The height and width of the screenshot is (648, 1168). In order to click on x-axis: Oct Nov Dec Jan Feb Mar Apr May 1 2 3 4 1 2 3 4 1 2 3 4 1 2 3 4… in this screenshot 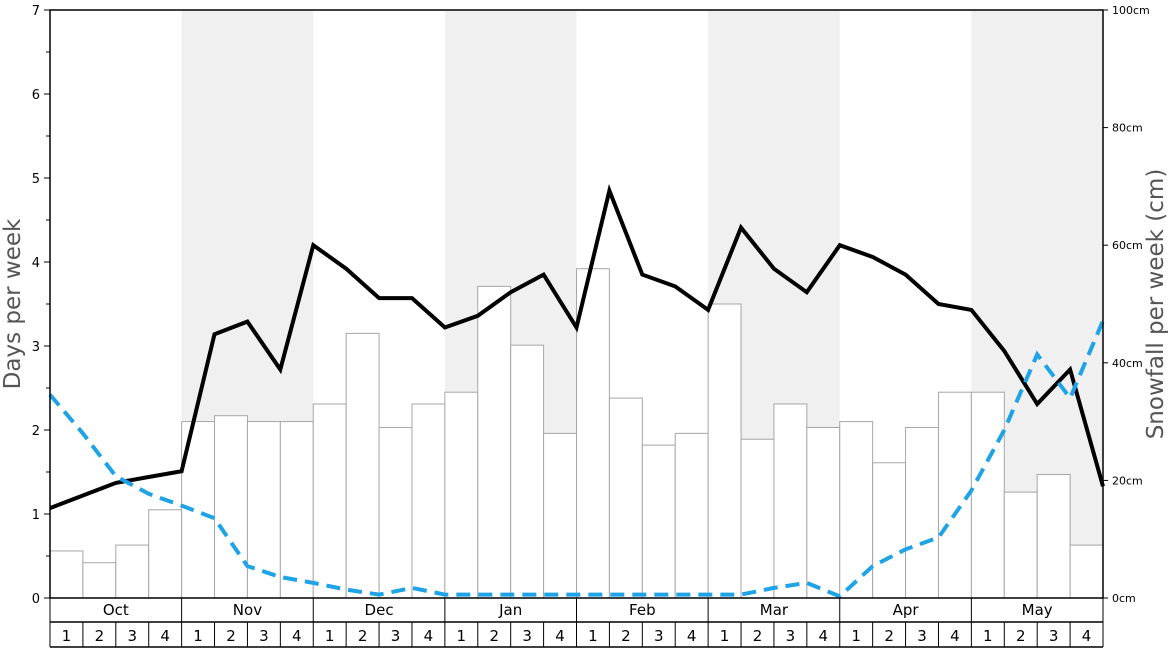, I will do `click(576, 623)`.